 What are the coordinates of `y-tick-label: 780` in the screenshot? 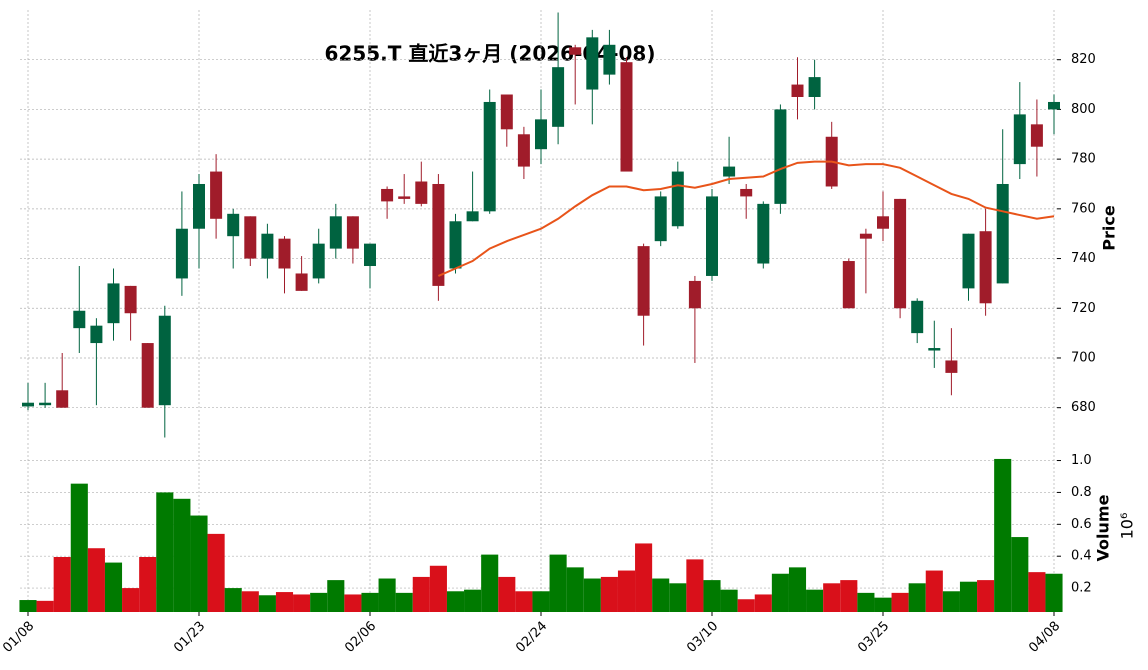 It's located at (1083, 159).